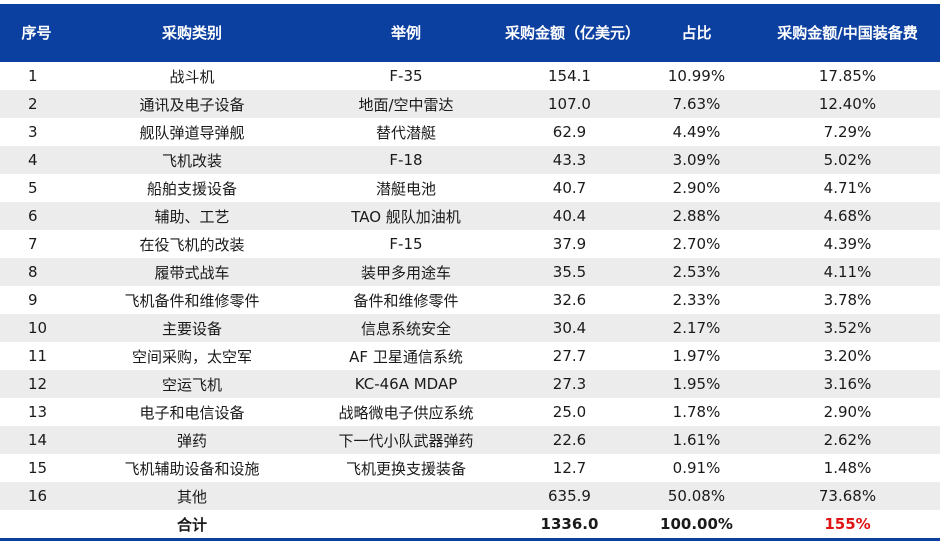 The image size is (940, 548). I want to click on row-index: 16, so click(36, 496).